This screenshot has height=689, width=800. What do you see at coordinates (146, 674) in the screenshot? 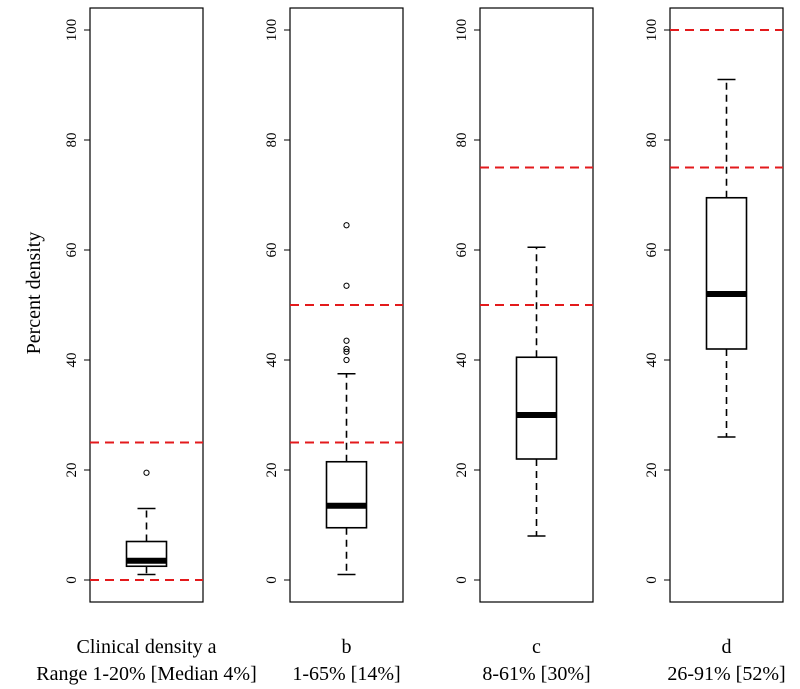
I see `panel-range-label-a: Range 1-20% [Median 4%]` at bounding box center [146, 674].